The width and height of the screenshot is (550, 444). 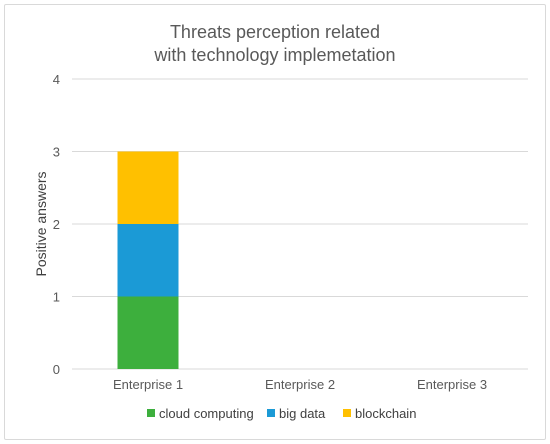 I want to click on y-tick-label: 2, so click(x=56, y=224).